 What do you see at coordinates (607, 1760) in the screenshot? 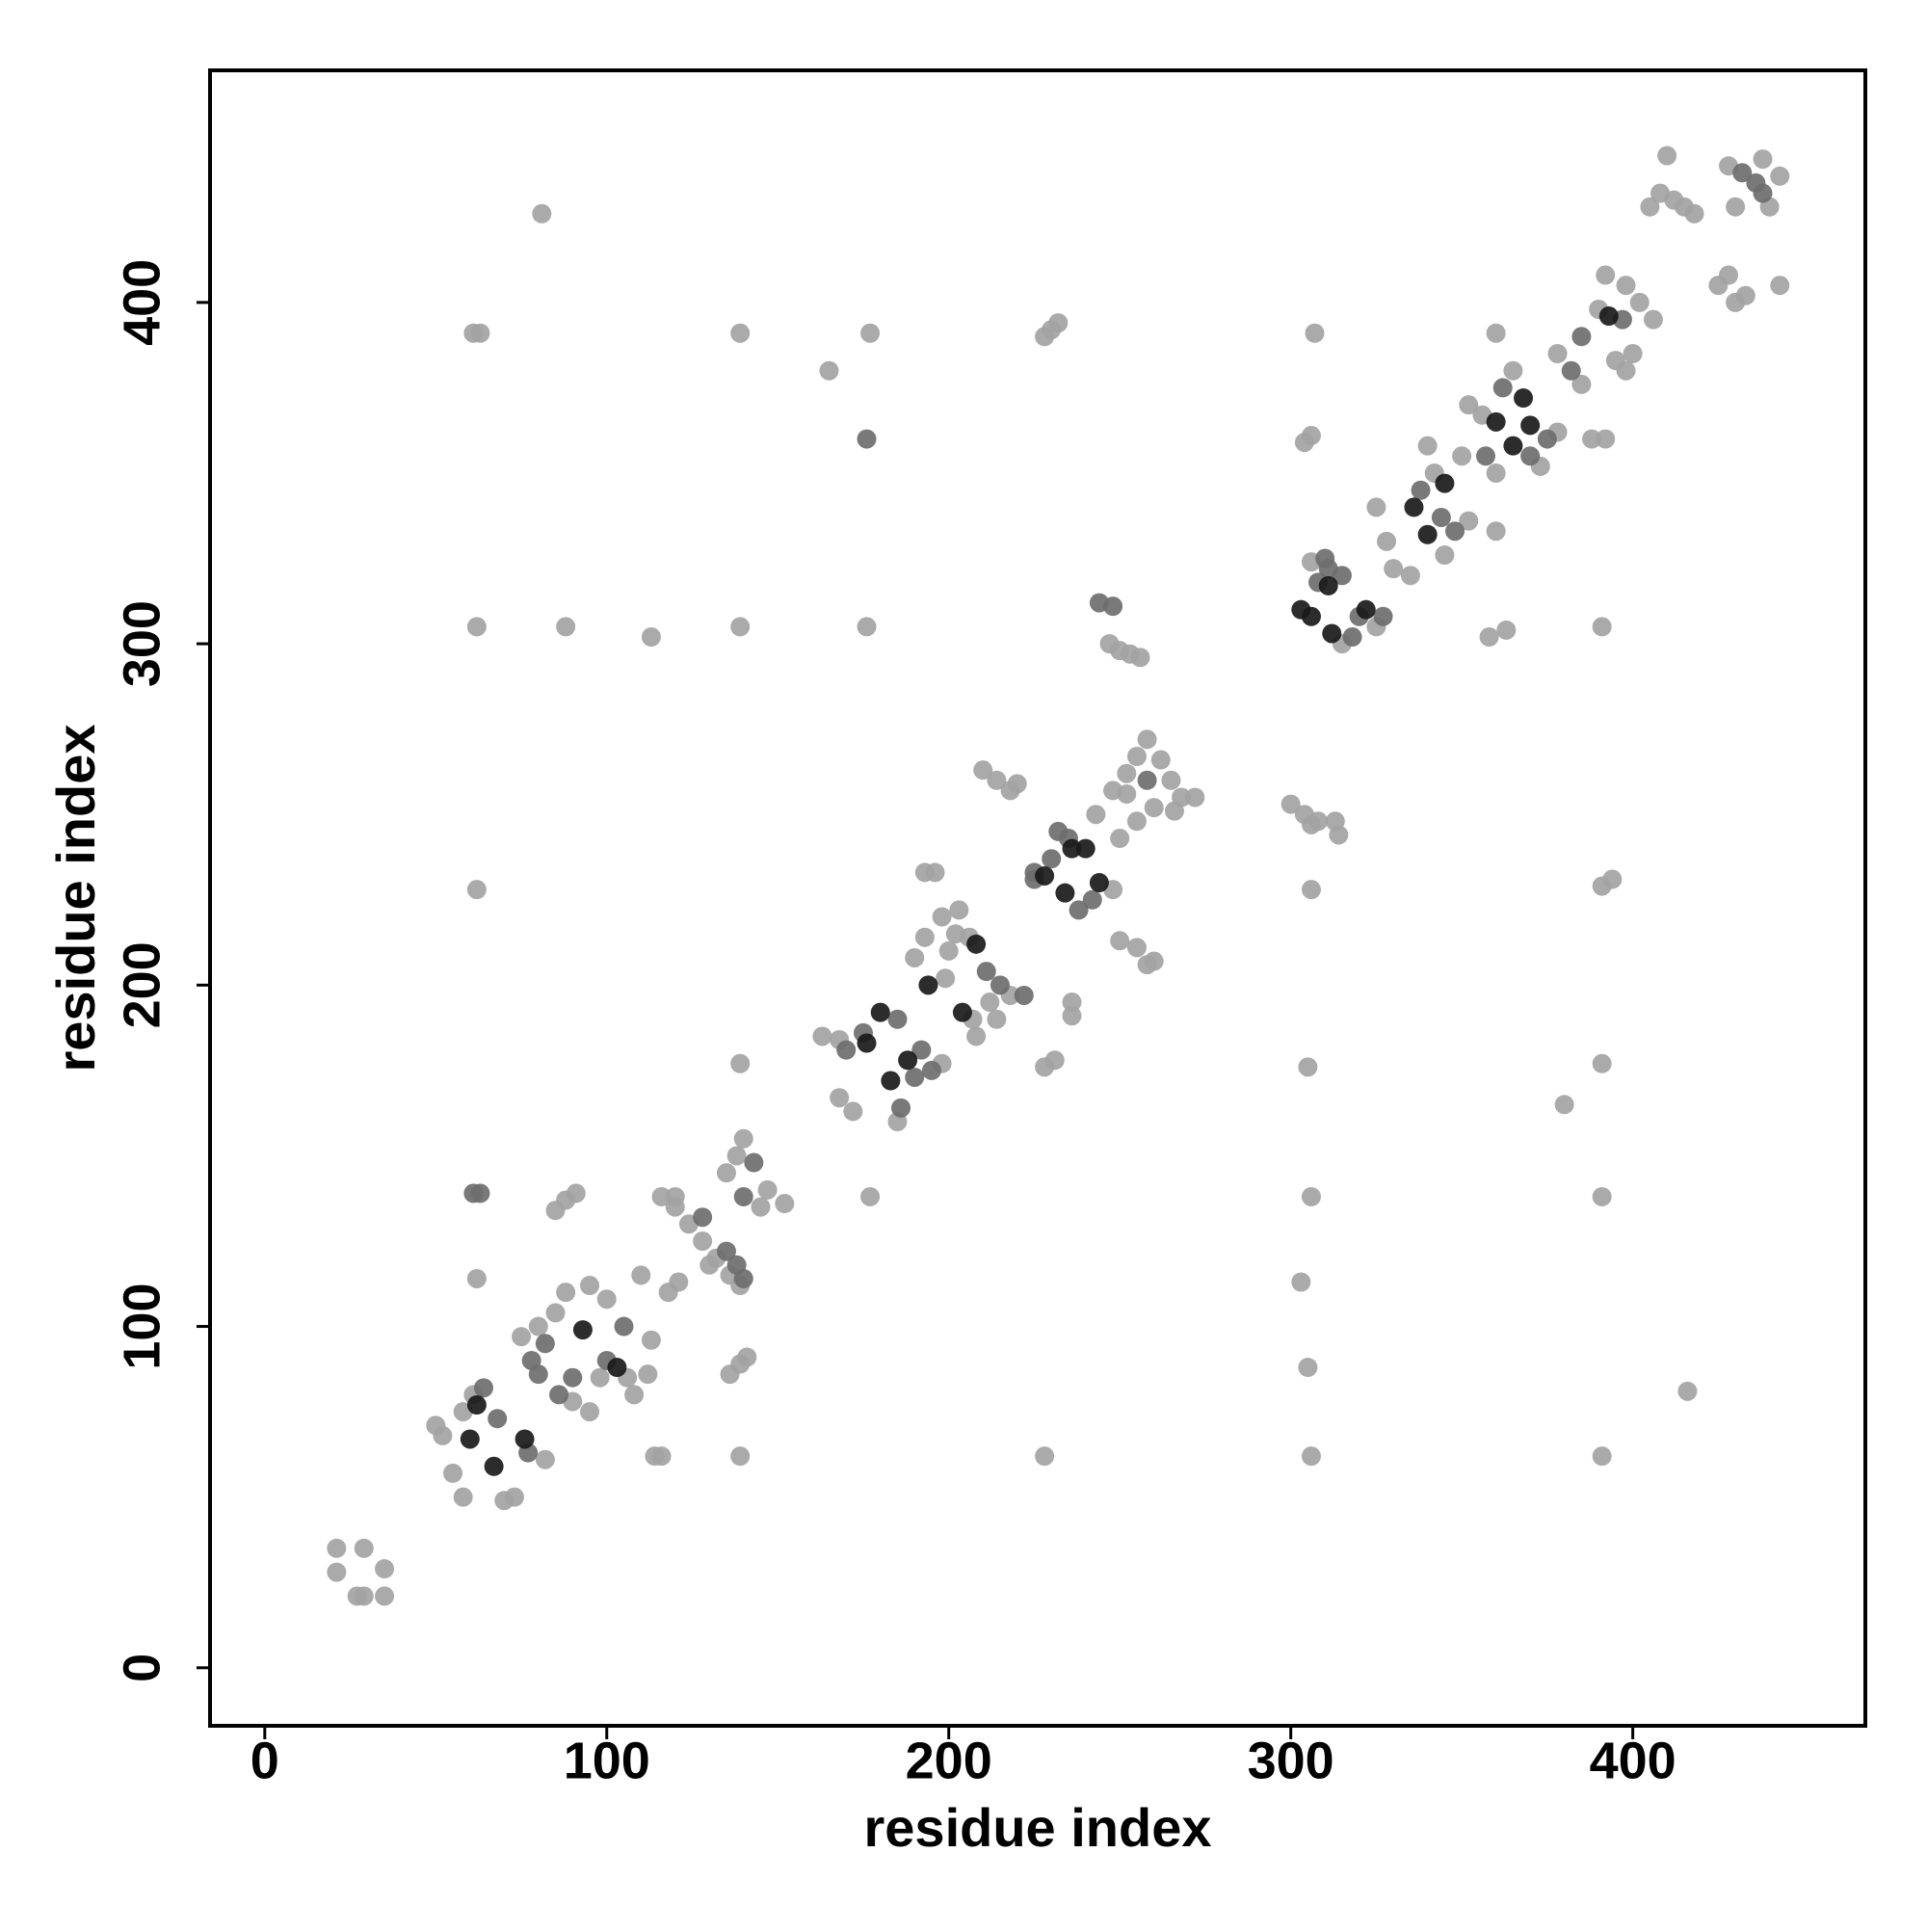
I see `x-tick-label: 100` at bounding box center [607, 1760].